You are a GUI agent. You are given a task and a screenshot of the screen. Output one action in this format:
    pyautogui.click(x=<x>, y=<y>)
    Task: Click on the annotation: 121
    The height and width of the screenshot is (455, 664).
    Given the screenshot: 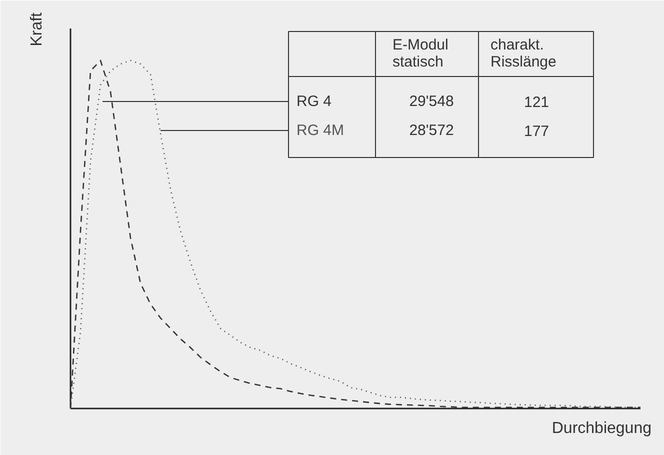 What is the action you would take?
    pyautogui.click(x=537, y=102)
    